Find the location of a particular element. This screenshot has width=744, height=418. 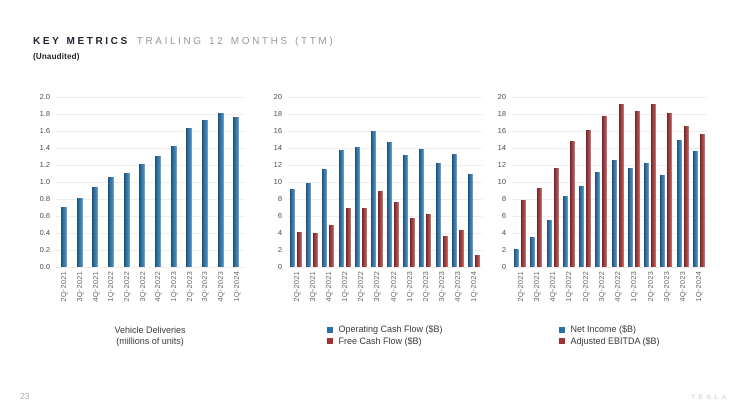

x-tick: 1Q-2023 is located at coordinates (409, 294).